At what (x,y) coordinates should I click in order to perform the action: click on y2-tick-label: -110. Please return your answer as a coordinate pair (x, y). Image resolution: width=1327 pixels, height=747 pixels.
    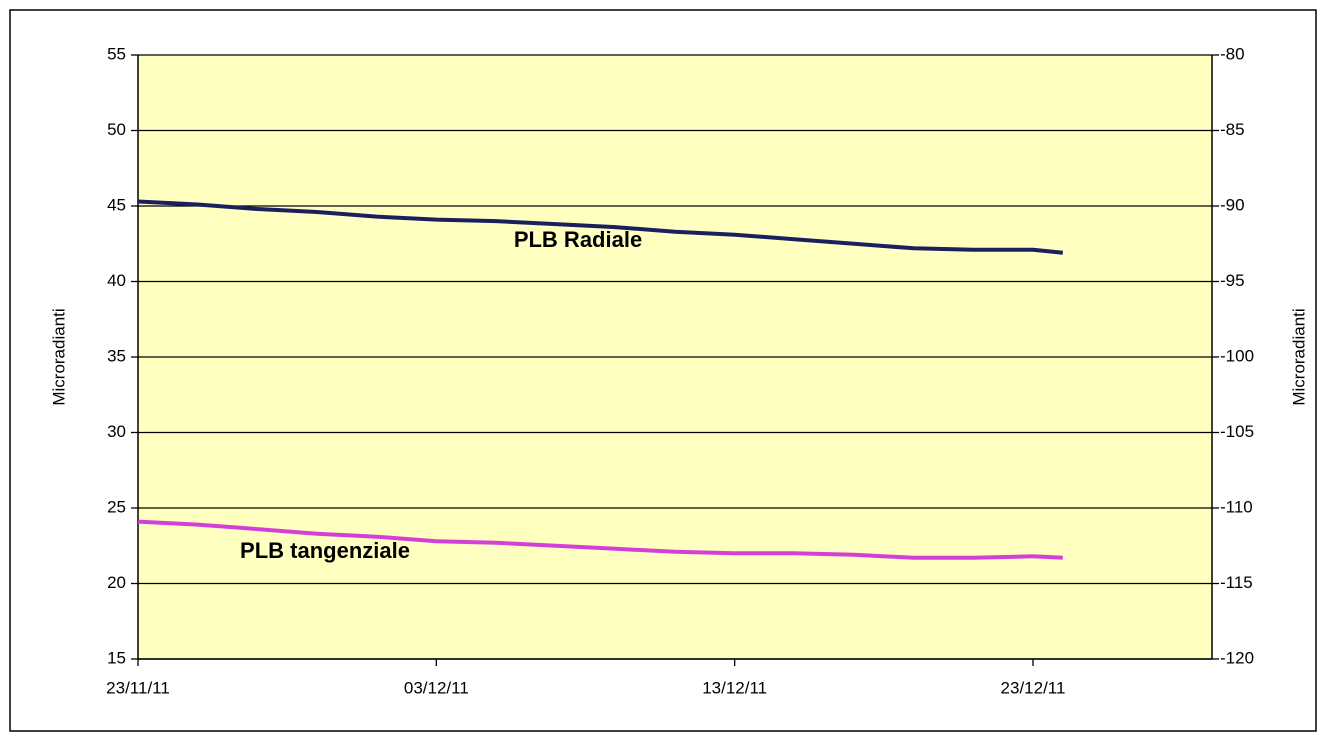
    Looking at the image, I should click on (1236, 506).